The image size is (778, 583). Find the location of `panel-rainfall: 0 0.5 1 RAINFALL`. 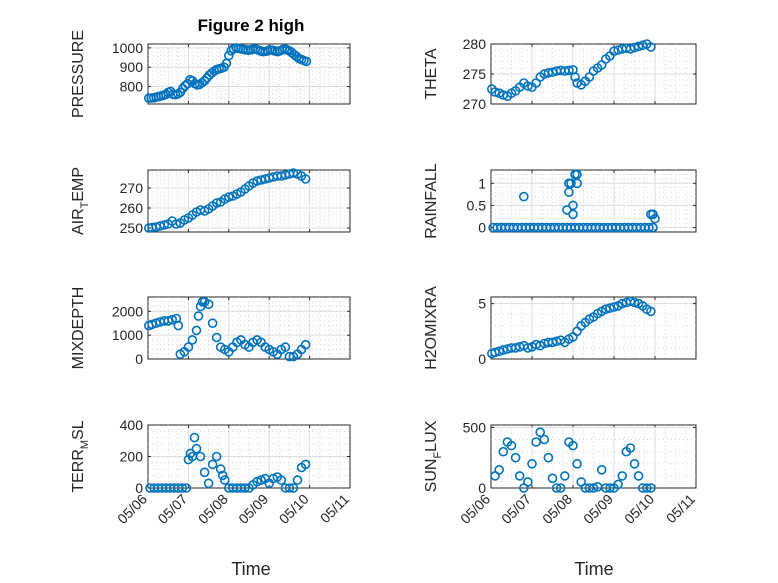

panel-rainfall: 0 0.5 1 RAINFALL is located at coordinates (560, 201).